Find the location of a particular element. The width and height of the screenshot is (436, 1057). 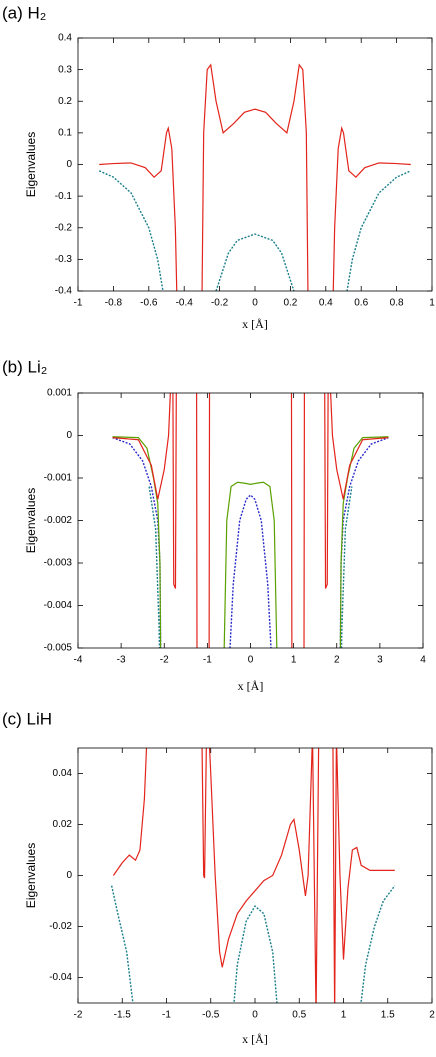

y-tick-label: -0.2 is located at coordinates (64, 227).